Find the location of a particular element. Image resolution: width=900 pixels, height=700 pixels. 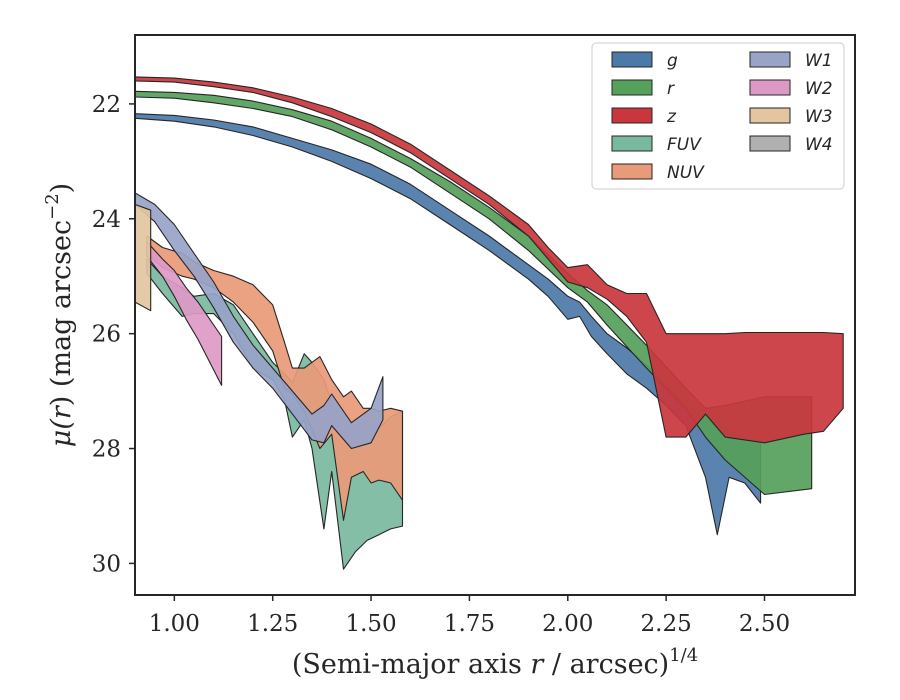

y-tick-label: 30 is located at coordinates (106, 564).